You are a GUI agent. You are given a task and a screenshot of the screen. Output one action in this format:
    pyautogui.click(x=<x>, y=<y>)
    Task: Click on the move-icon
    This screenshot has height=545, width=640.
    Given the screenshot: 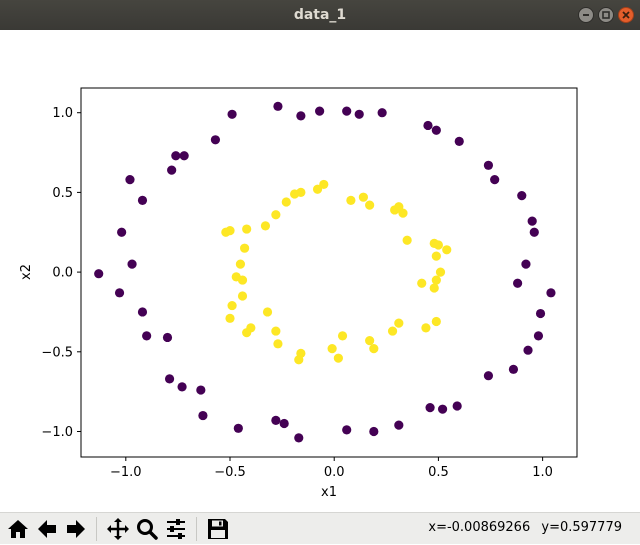 What is the action you would take?
    pyautogui.click(x=118, y=529)
    